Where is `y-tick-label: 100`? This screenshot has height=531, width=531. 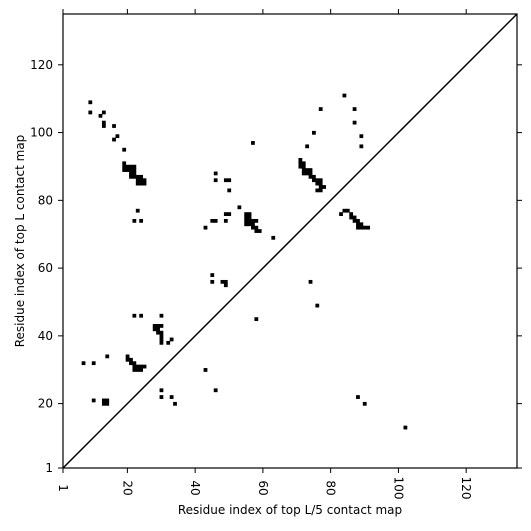
y-tick-label: 100 is located at coordinates (41, 133).